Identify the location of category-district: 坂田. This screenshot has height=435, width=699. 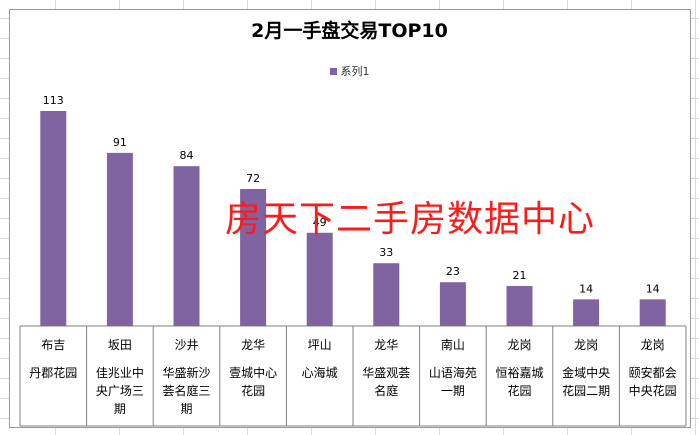
(119, 345).